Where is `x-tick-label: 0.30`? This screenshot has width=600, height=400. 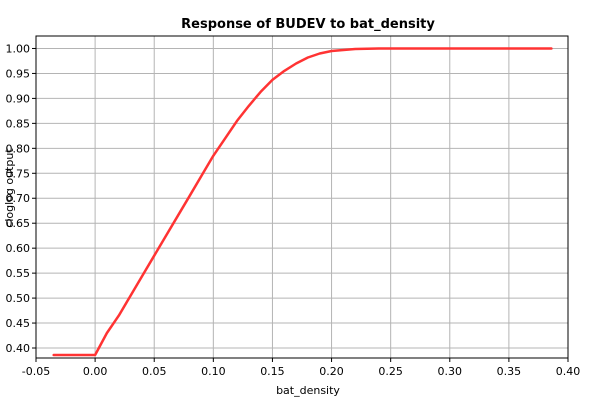 x-tick-label: 0.30 is located at coordinates (450, 371).